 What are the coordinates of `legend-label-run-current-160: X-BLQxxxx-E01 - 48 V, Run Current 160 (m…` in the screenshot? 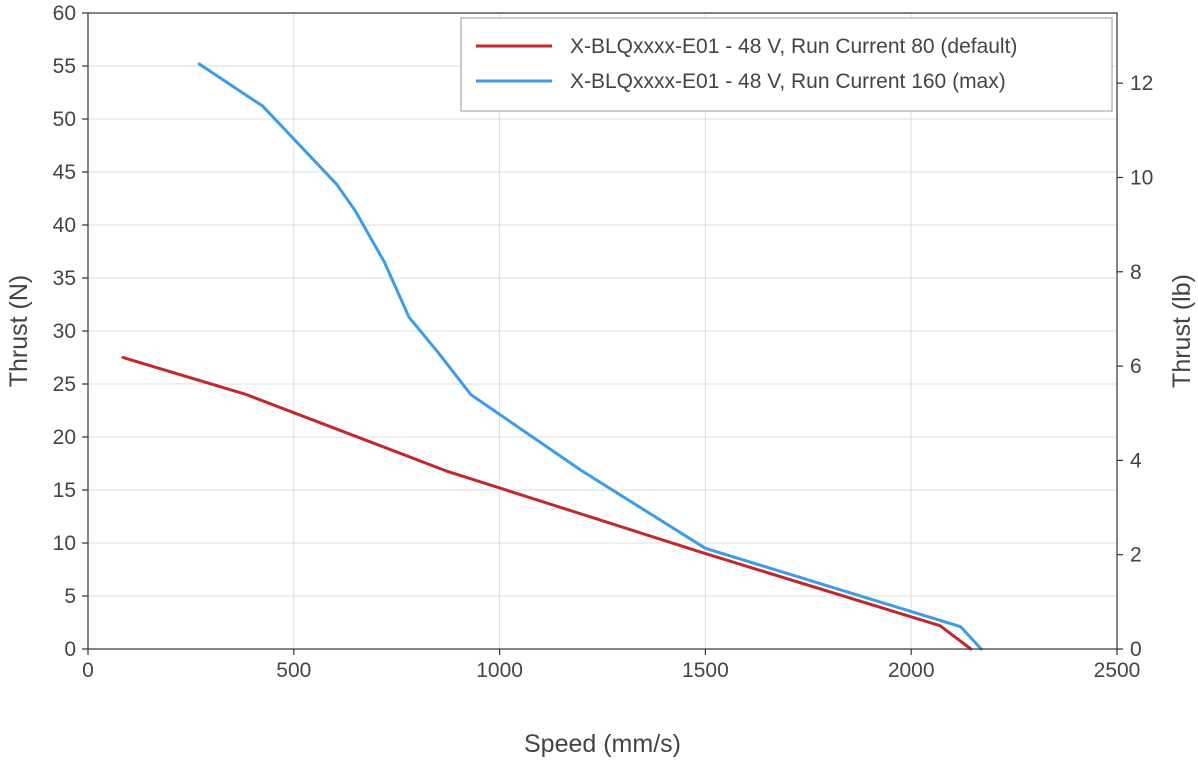 It's located at (788, 81).